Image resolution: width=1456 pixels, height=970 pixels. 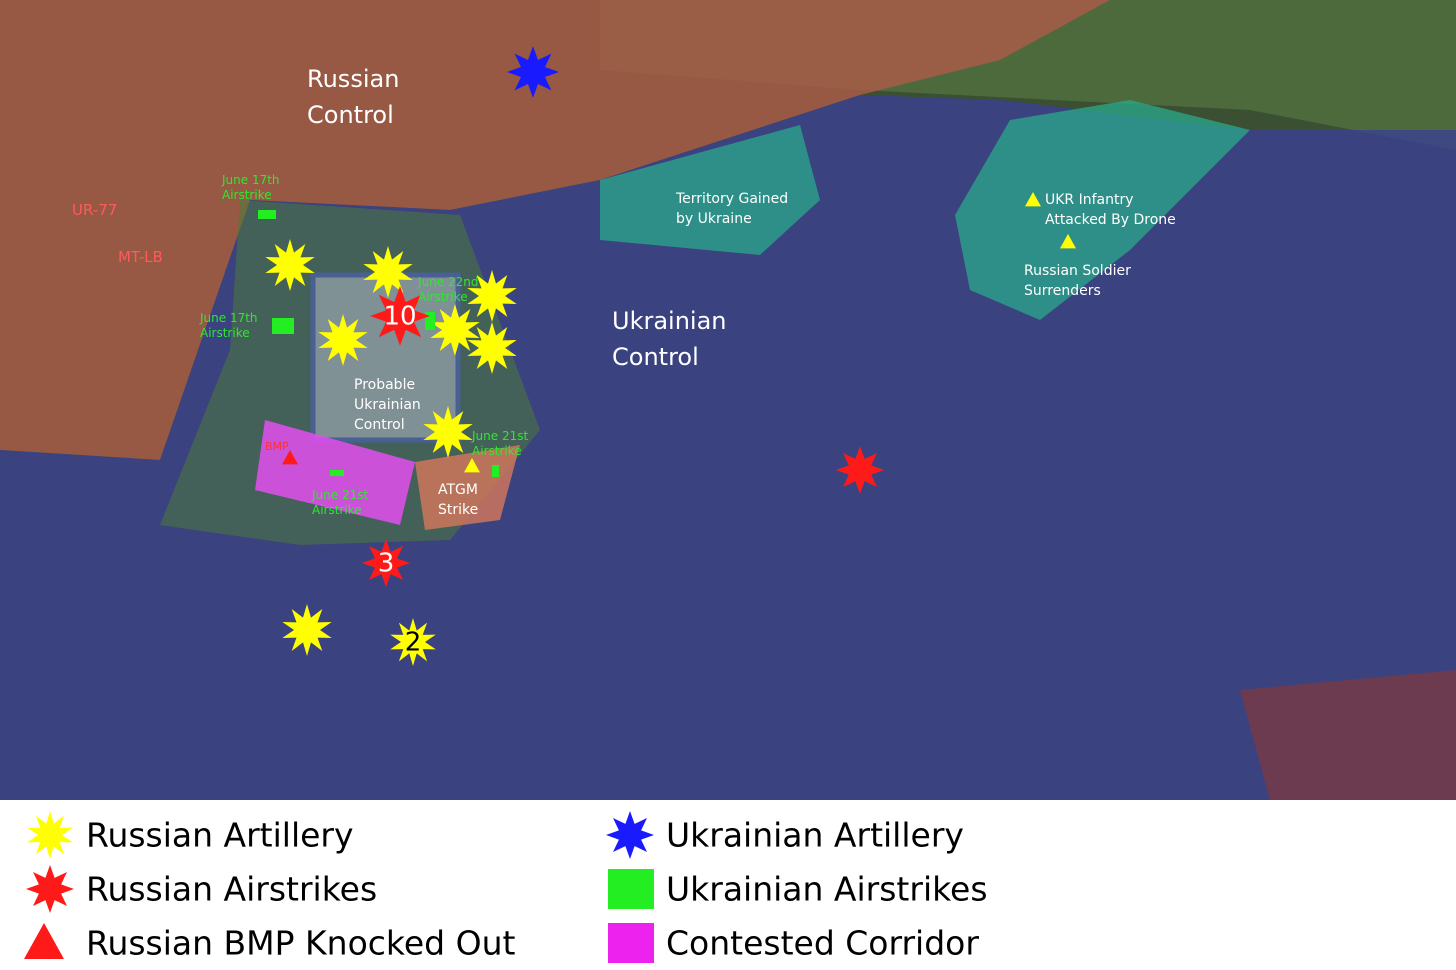 I want to click on legend-label: Russian Artillery, so click(x=220, y=835).